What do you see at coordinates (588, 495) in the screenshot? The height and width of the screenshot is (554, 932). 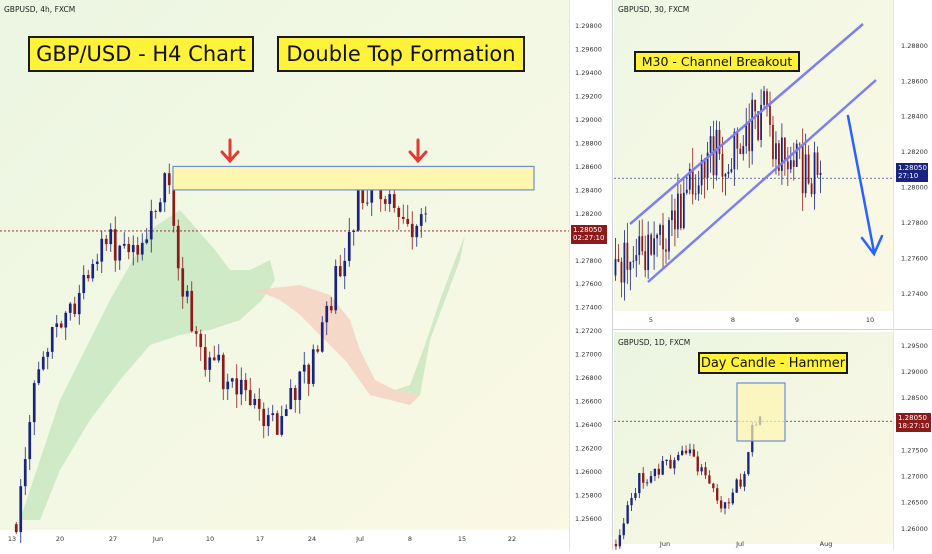 I see `main-y-tick: 1.25800` at bounding box center [588, 495].